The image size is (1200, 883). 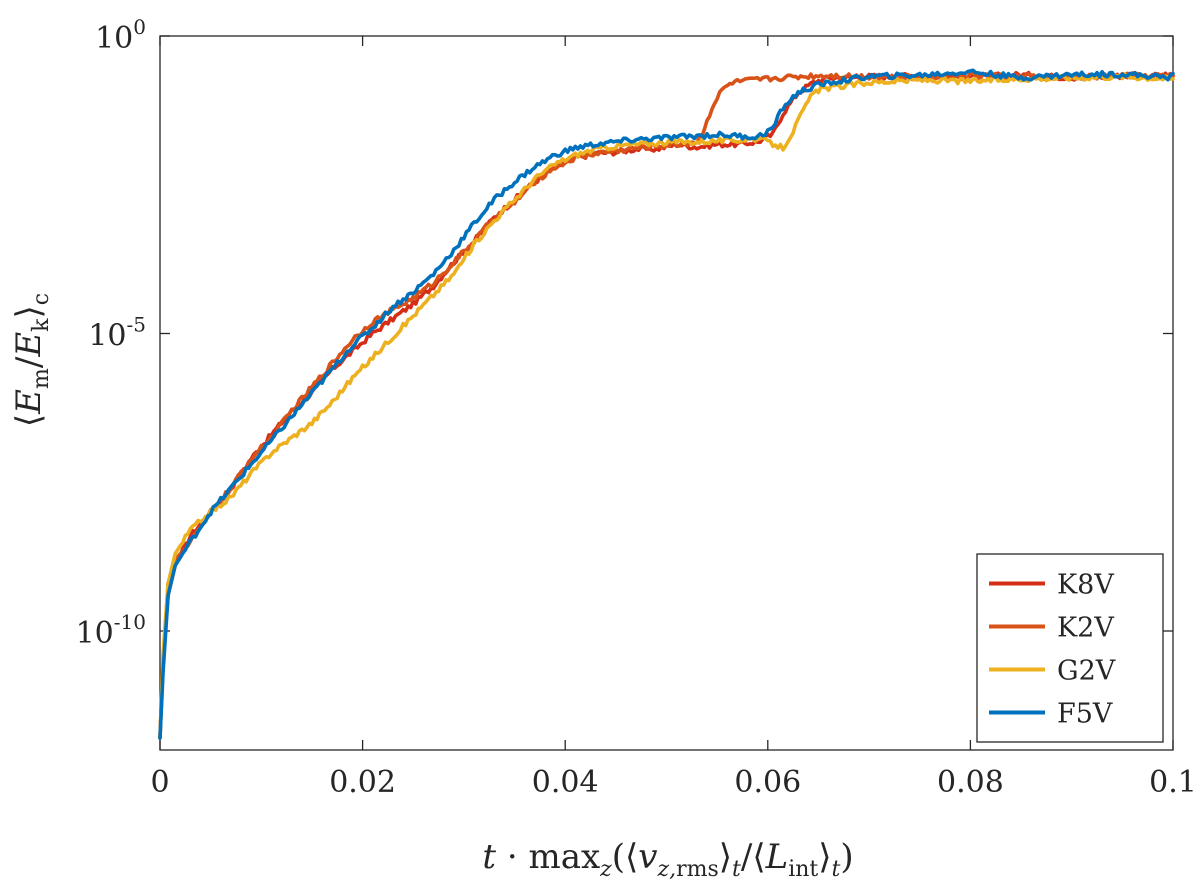 What do you see at coordinates (1070, 648) in the screenshot?
I see `legend: K8V K2V G2V F5V` at bounding box center [1070, 648].